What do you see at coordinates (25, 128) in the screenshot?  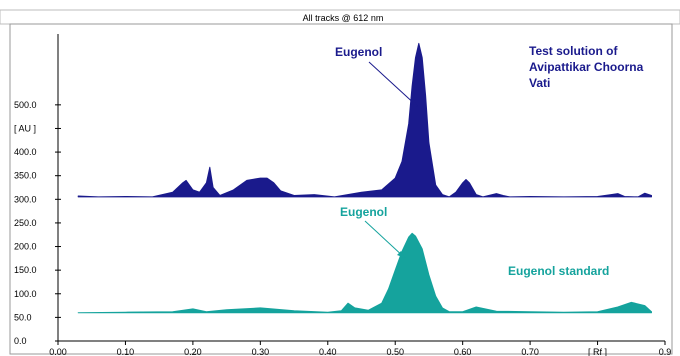 I see `y-tick-label: [ AU ]` at bounding box center [25, 128].